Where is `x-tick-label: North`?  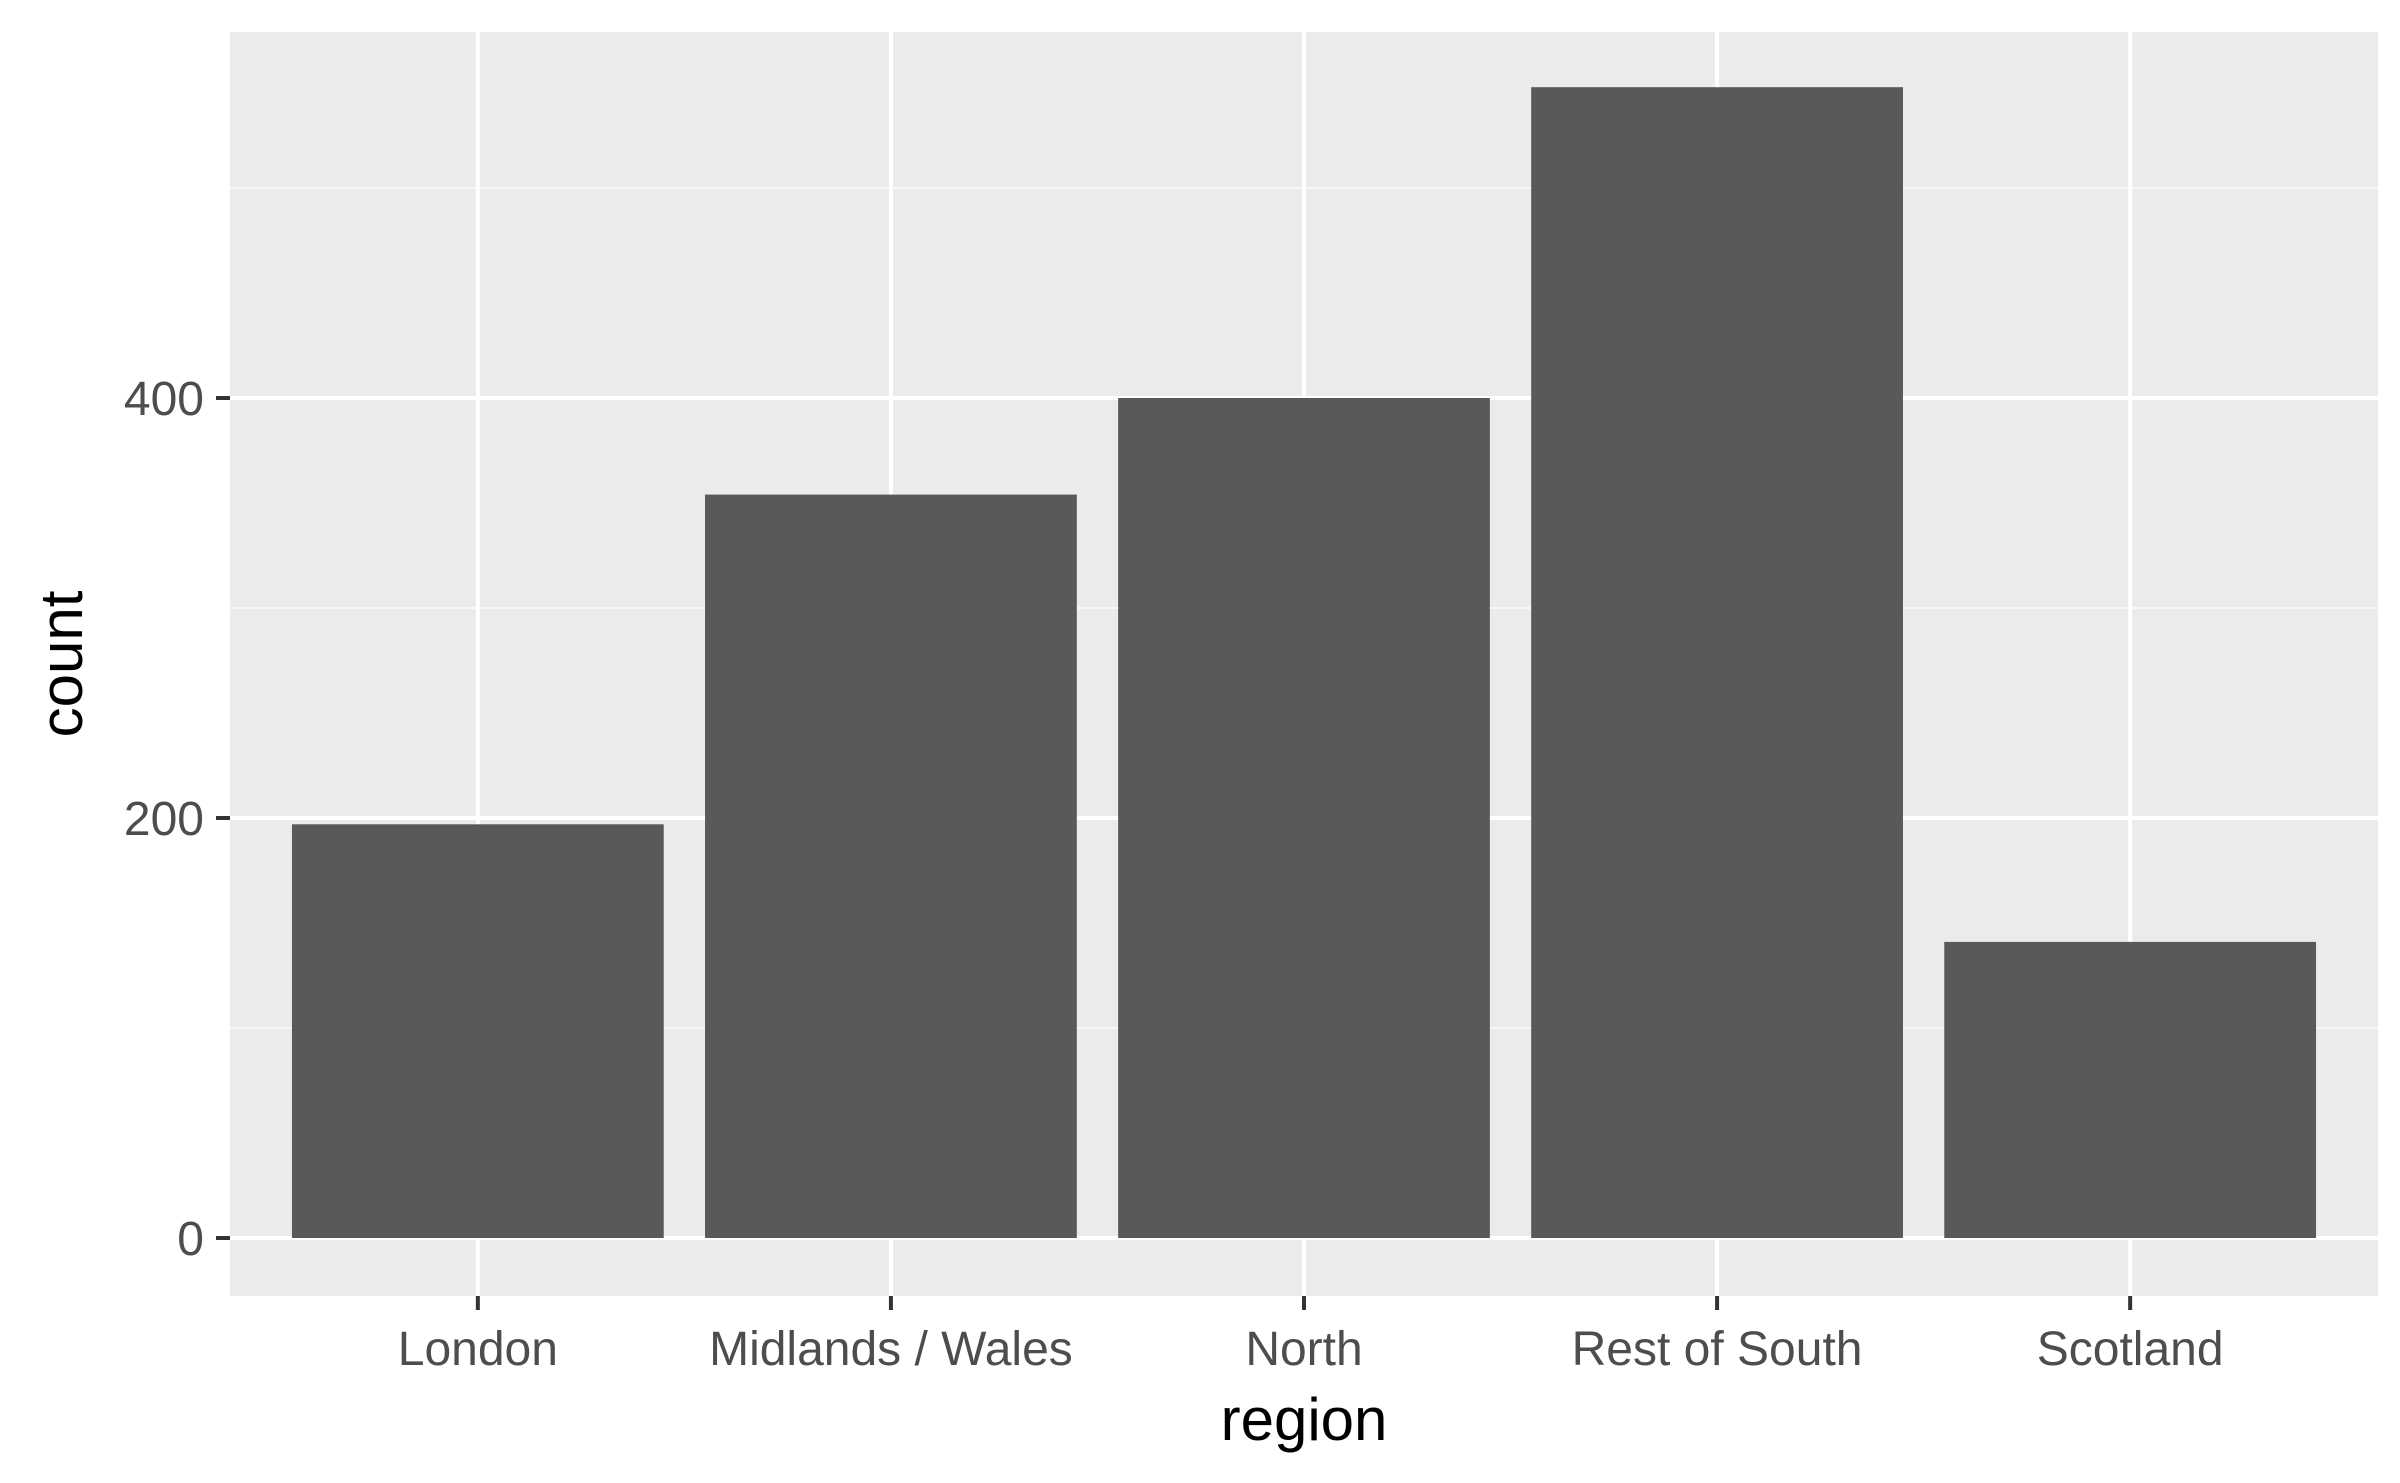 x-tick-label: North is located at coordinates (1303, 1349).